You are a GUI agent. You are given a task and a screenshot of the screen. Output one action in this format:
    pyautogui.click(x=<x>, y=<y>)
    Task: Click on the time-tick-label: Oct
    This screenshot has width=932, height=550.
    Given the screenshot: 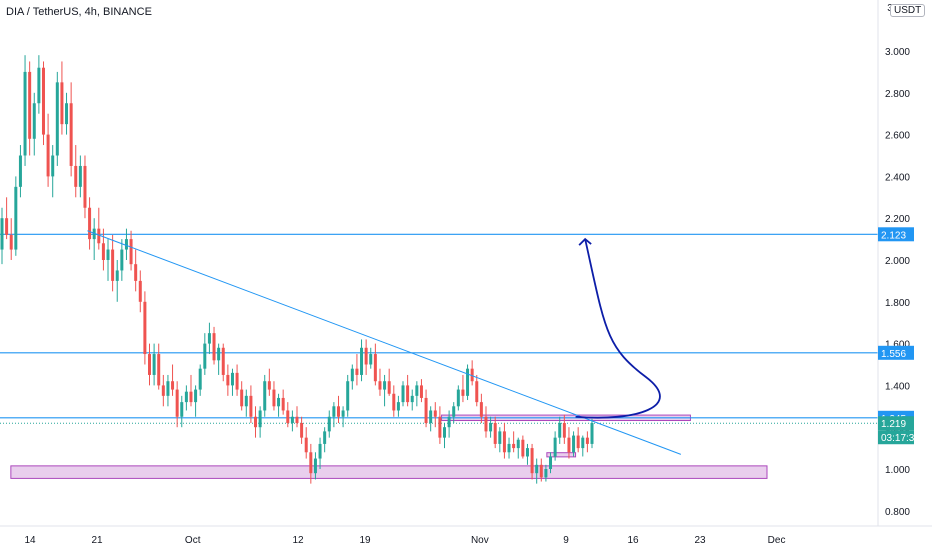 What is the action you would take?
    pyautogui.click(x=193, y=540)
    